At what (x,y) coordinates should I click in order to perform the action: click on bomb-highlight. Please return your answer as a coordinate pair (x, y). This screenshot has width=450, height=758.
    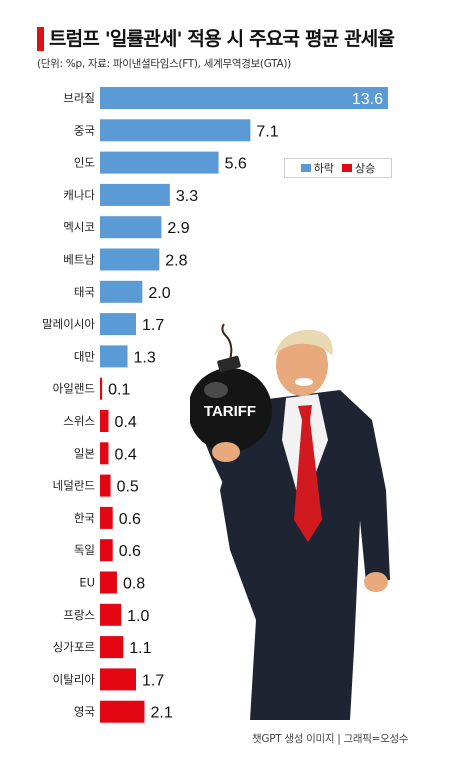
    Looking at the image, I should click on (216, 390).